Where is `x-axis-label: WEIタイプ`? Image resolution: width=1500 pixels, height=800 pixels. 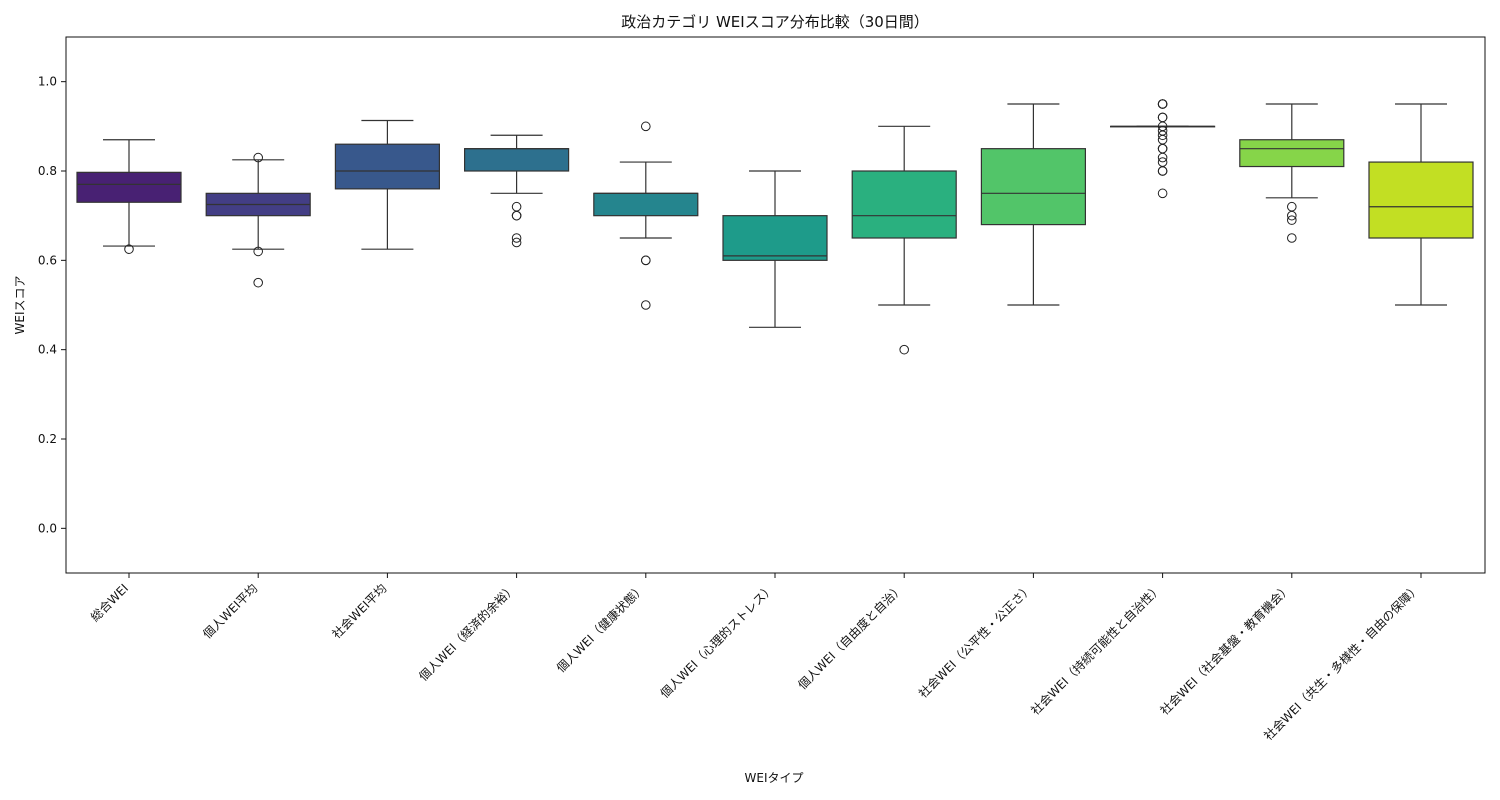 x-axis-label: WEIタイプ is located at coordinates (774, 778).